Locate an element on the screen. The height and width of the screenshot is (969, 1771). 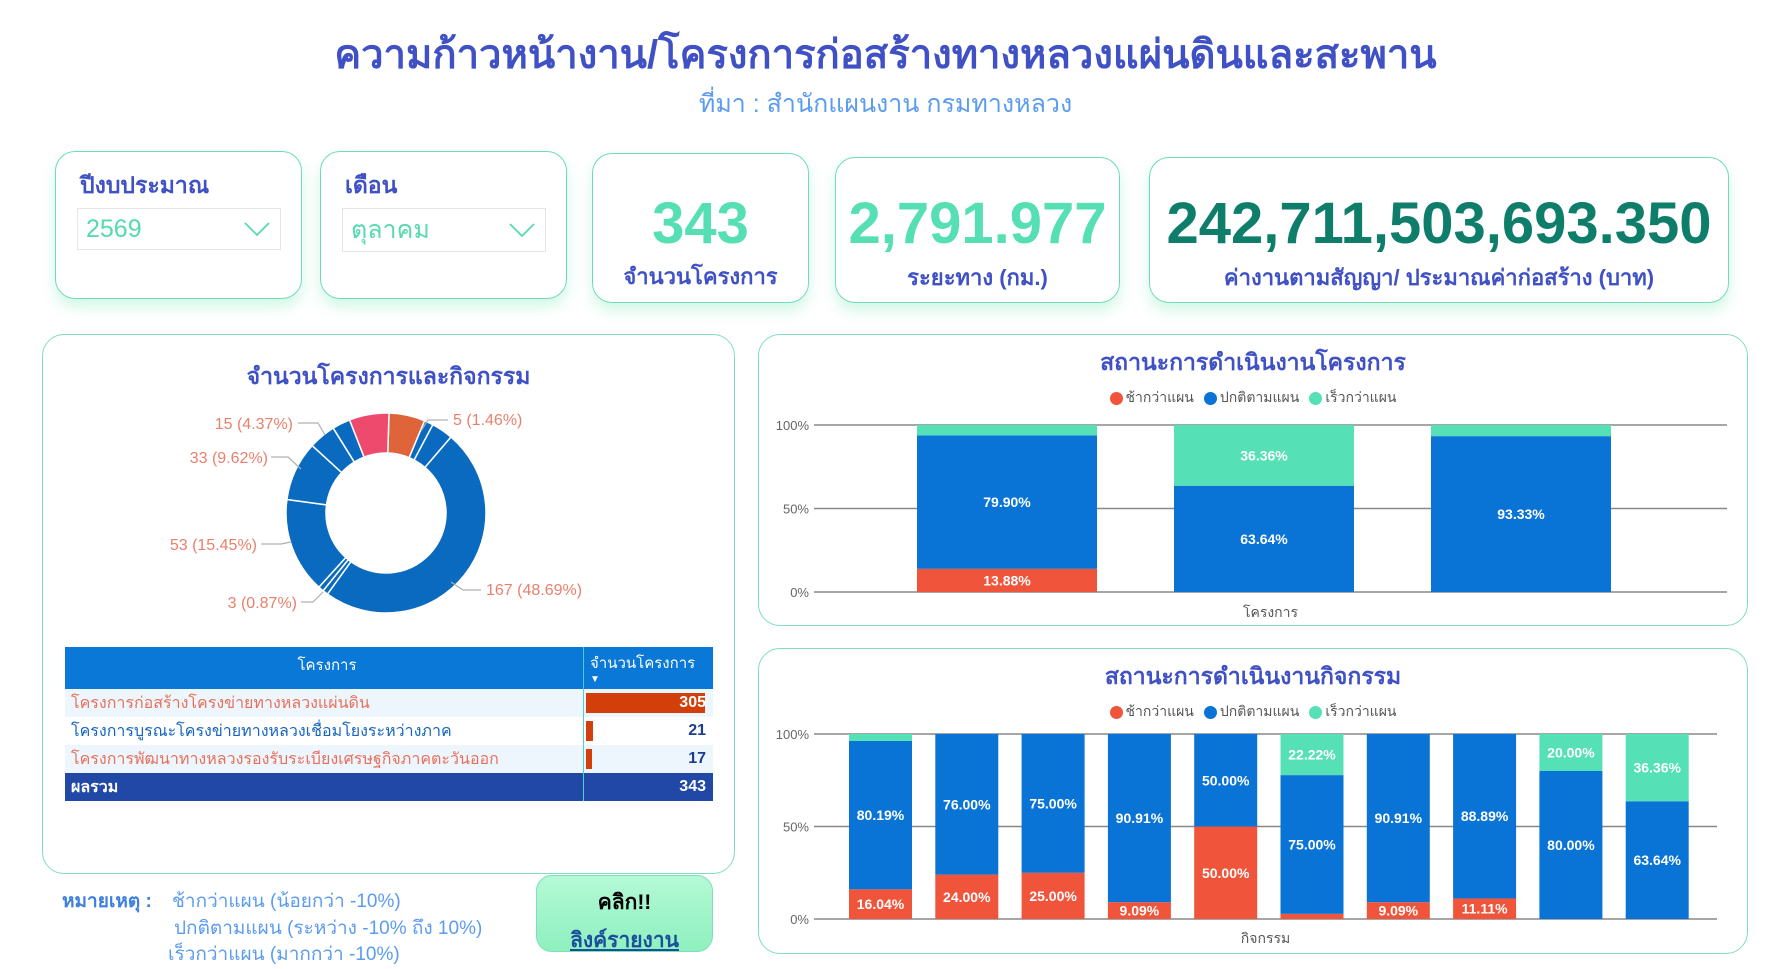
bar-value-label: 76.00% is located at coordinates (967, 804).